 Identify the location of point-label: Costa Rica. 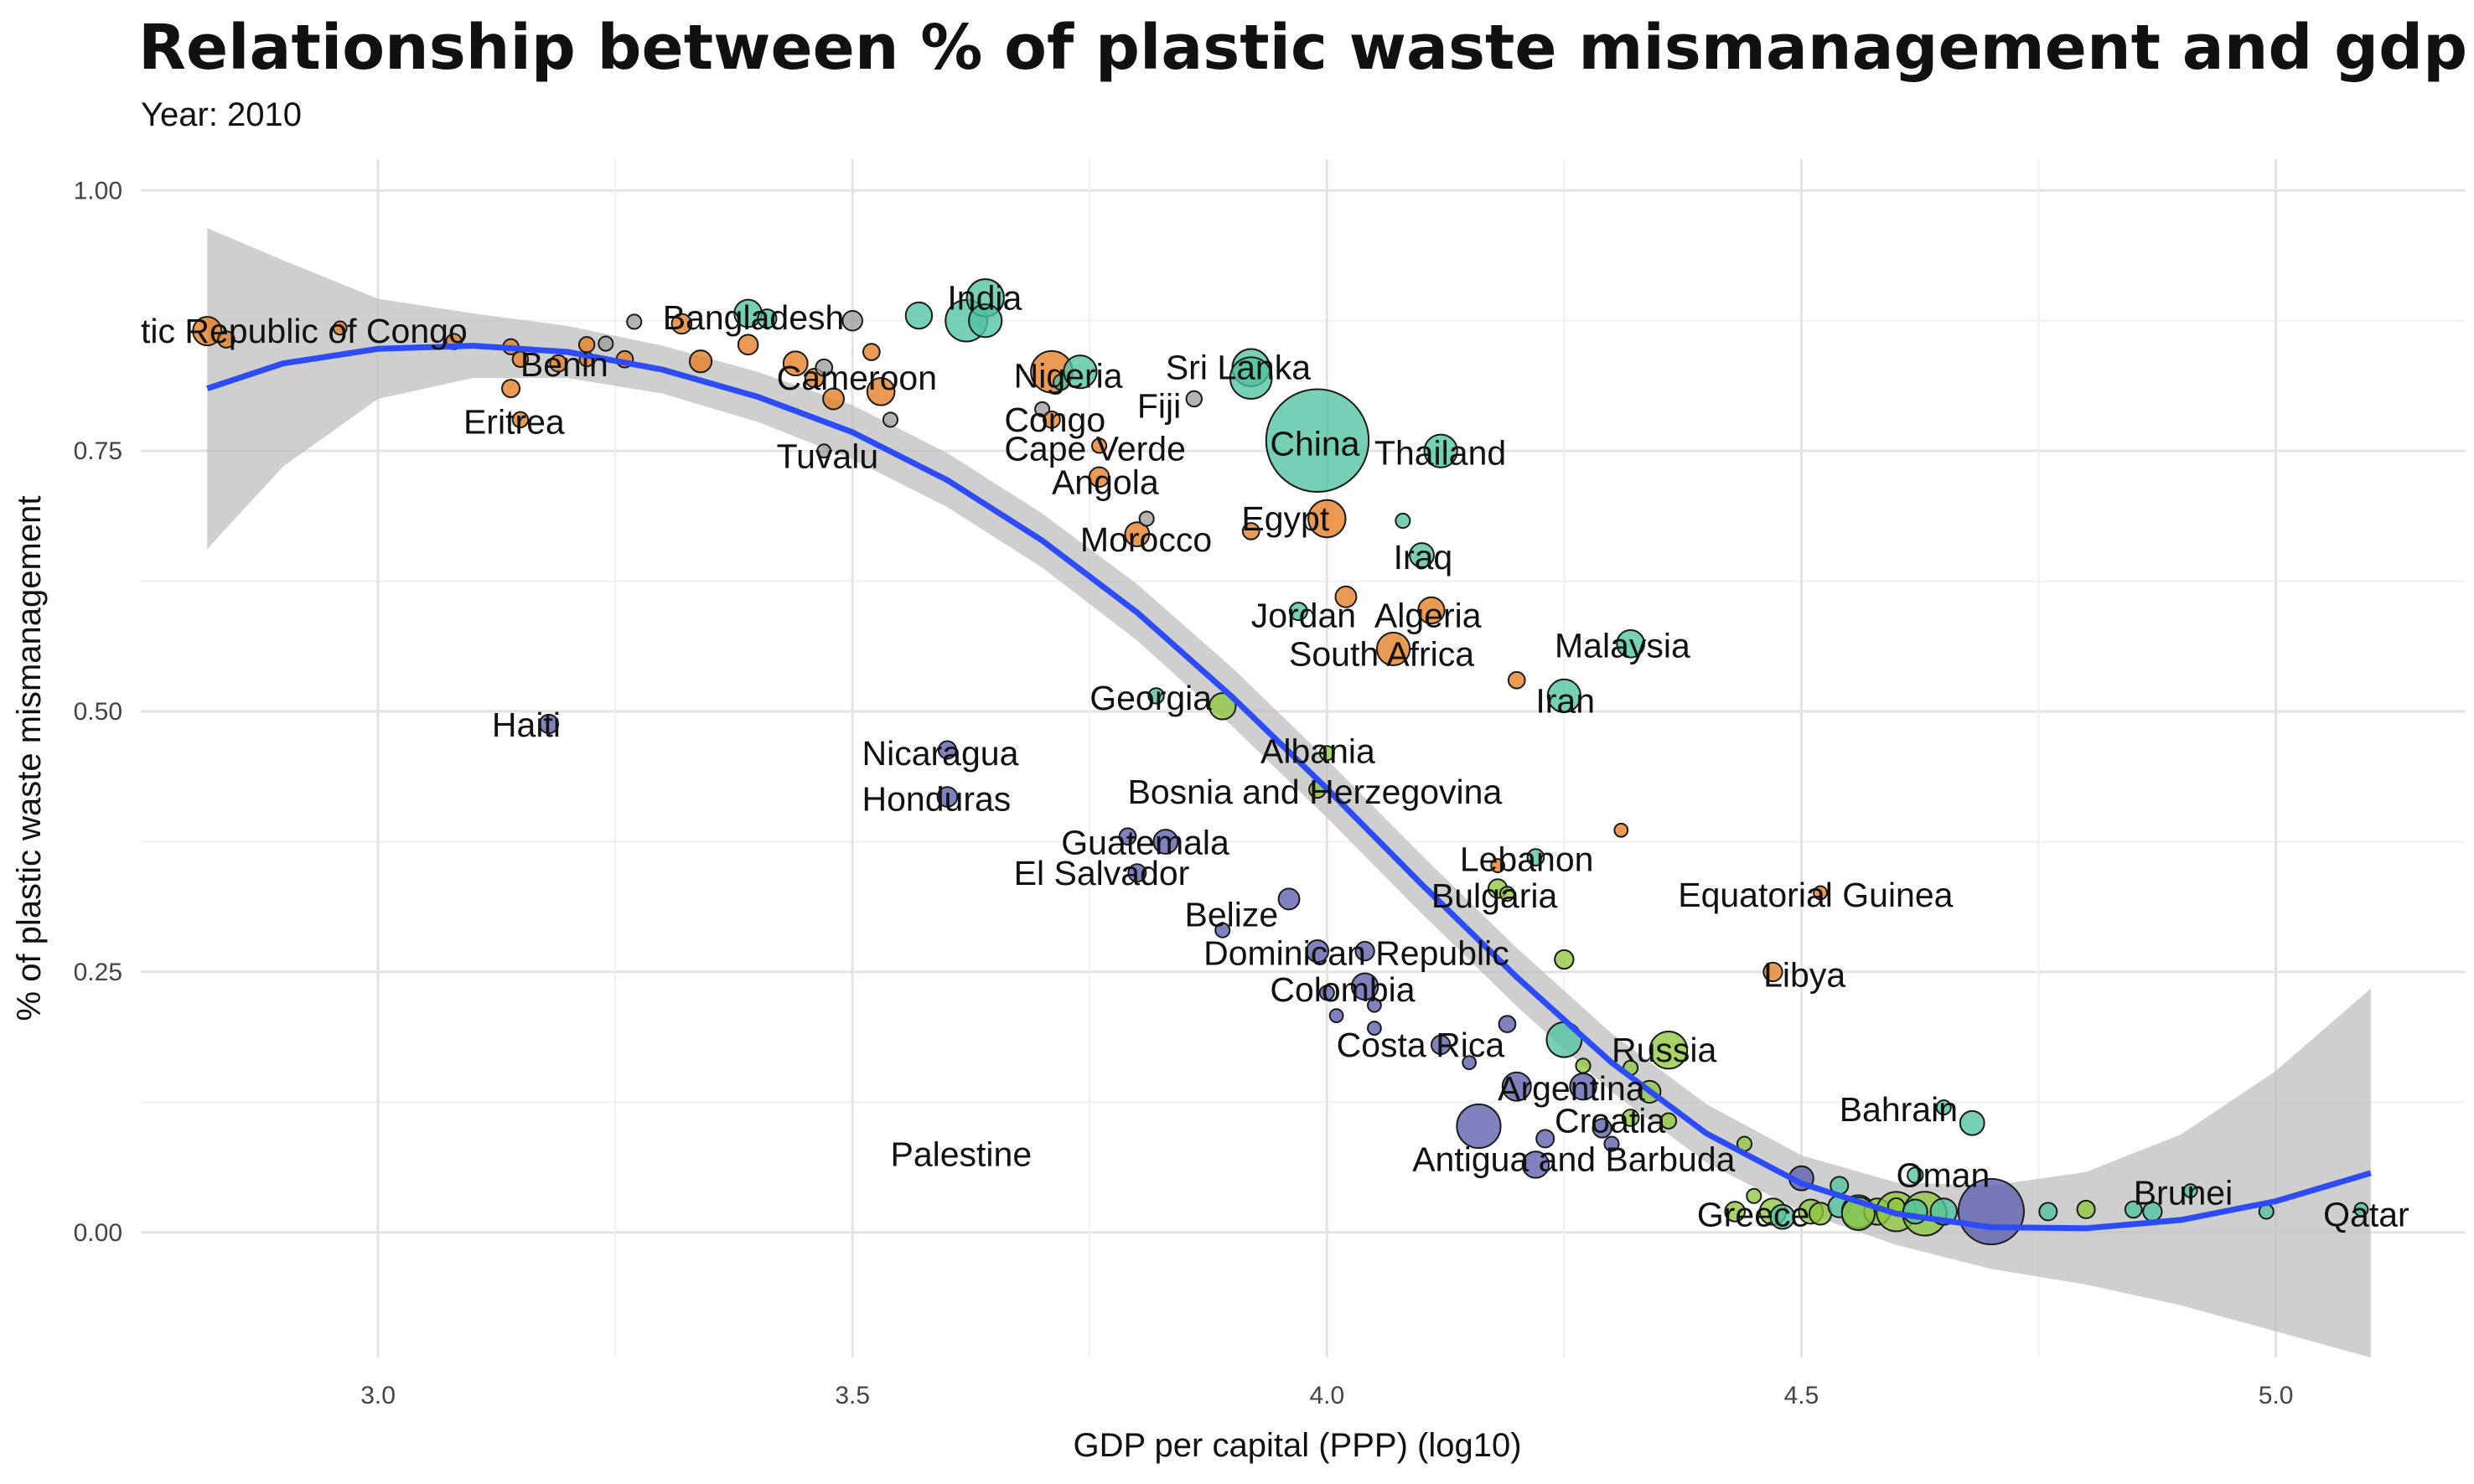
(1421, 1045).